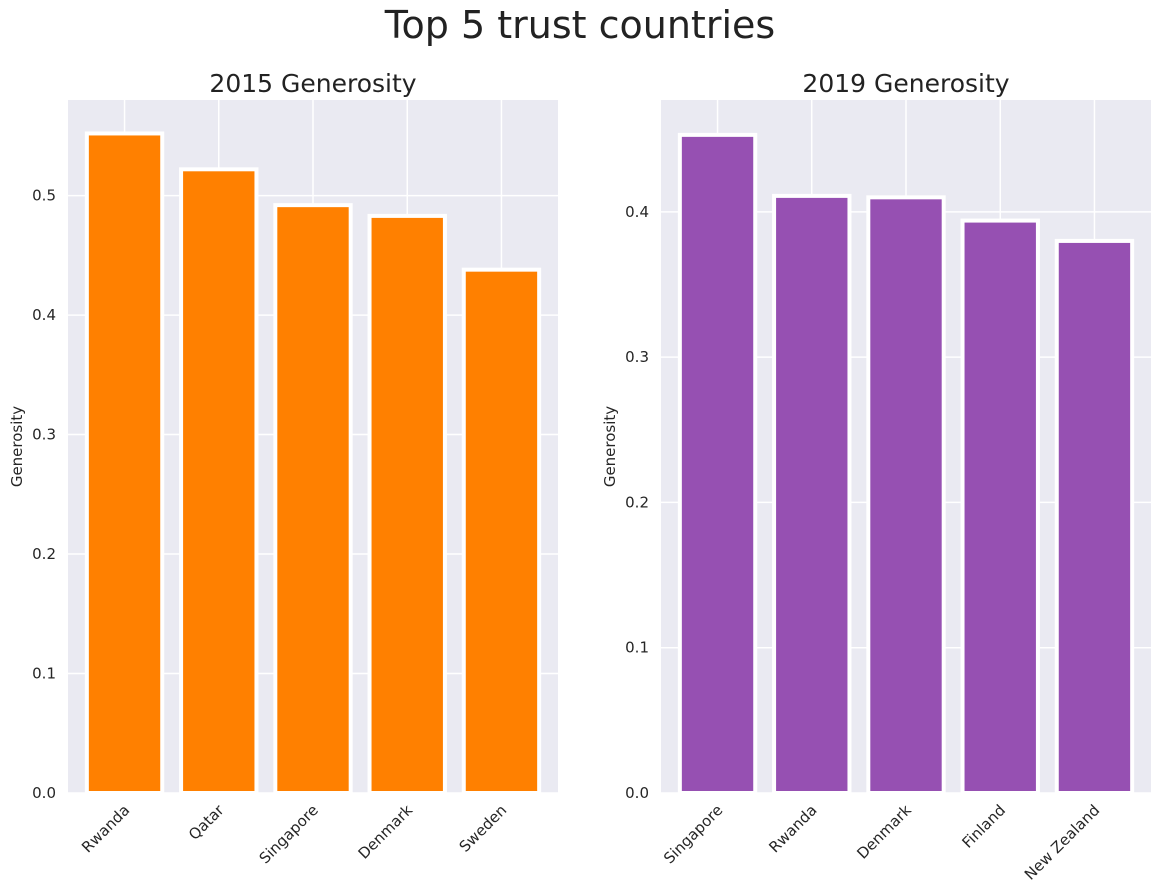  I want to click on x-tick-label: Finland, so click(983, 826).